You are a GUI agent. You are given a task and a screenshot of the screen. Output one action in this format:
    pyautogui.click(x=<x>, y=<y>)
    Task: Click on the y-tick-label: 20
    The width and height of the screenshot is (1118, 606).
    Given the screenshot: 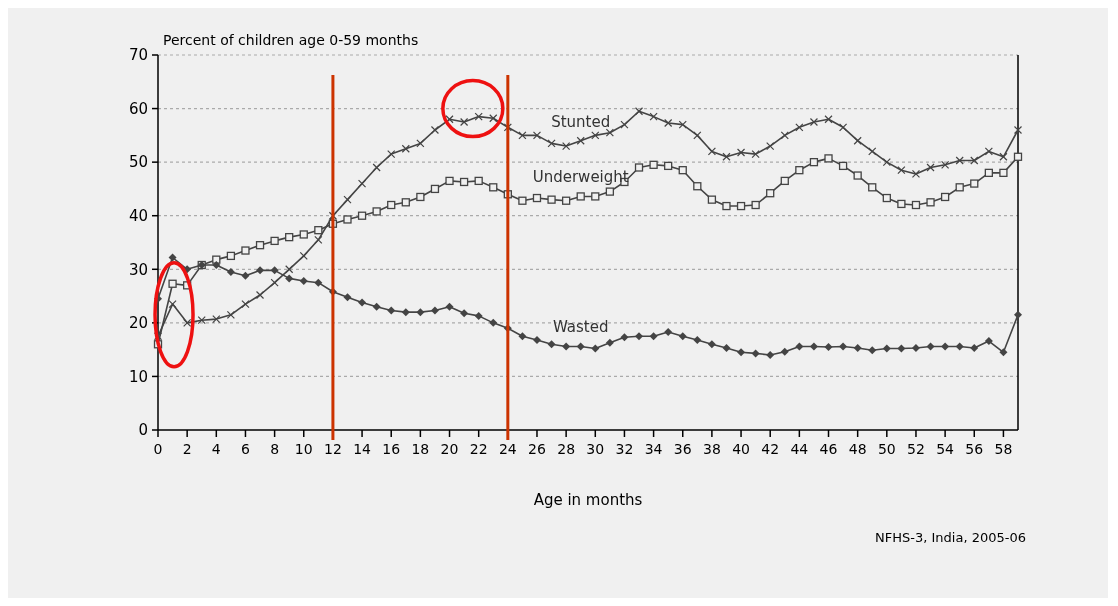 What is the action you would take?
    pyautogui.click(x=138, y=323)
    